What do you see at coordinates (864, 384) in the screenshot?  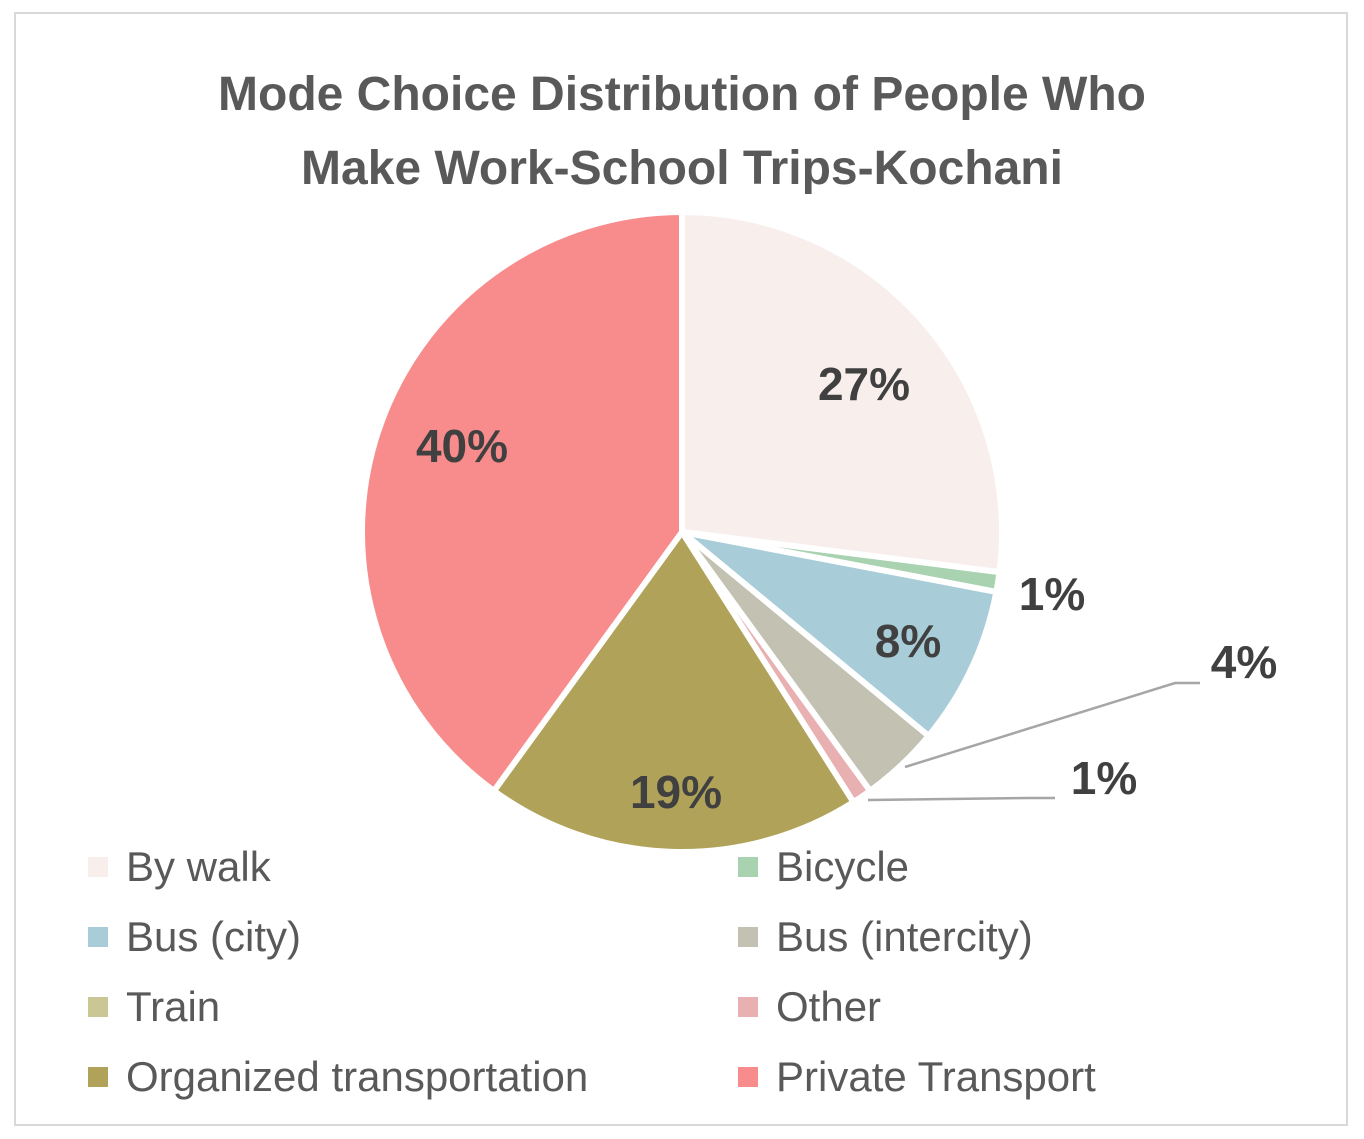 I see `data-label-by-walk: 27%` at bounding box center [864, 384].